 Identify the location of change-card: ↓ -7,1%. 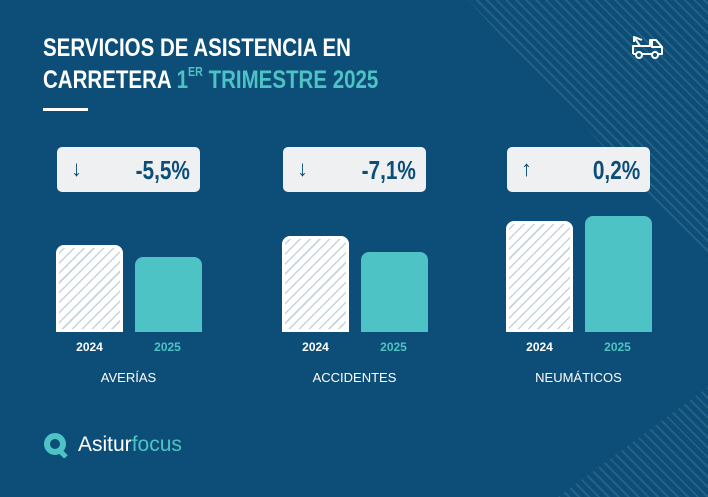
(354, 169).